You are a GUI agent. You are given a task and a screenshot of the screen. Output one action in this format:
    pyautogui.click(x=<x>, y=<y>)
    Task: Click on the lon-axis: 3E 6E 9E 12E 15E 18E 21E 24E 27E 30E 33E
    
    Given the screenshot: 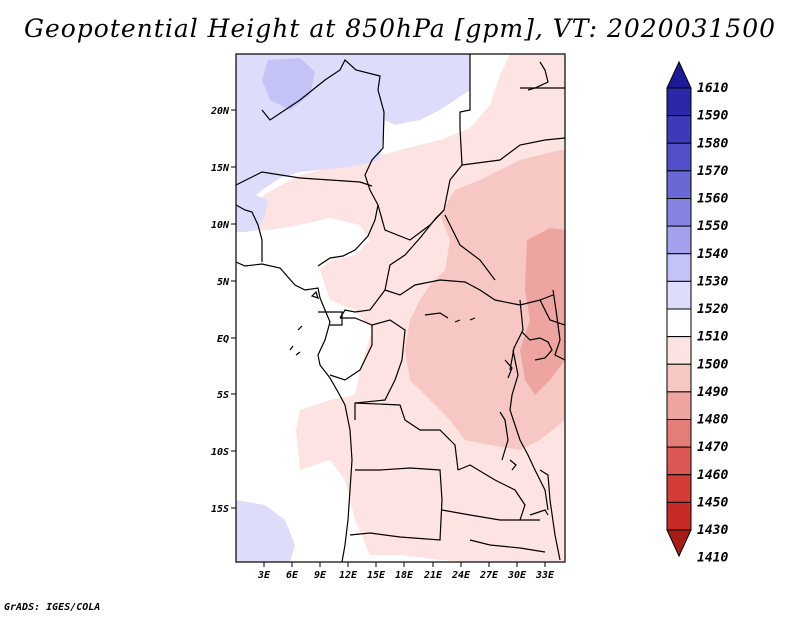 What is the action you would take?
    pyautogui.click(x=406, y=571)
    